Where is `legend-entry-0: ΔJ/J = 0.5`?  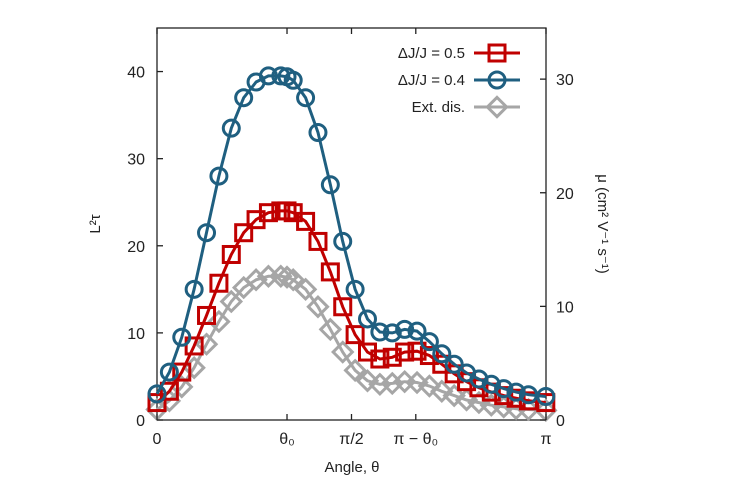 legend-entry-0: ΔJ/J = 0.5 is located at coordinates (459, 53).